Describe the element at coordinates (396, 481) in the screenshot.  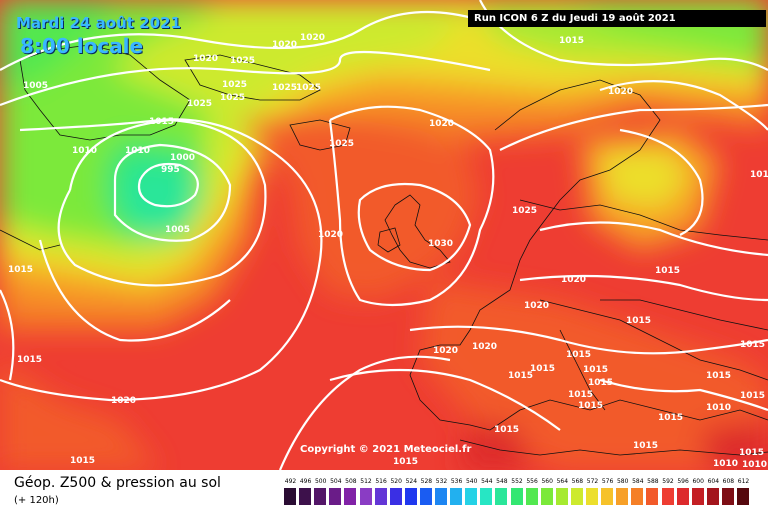
I see `scale-step-label: 520` at that location.